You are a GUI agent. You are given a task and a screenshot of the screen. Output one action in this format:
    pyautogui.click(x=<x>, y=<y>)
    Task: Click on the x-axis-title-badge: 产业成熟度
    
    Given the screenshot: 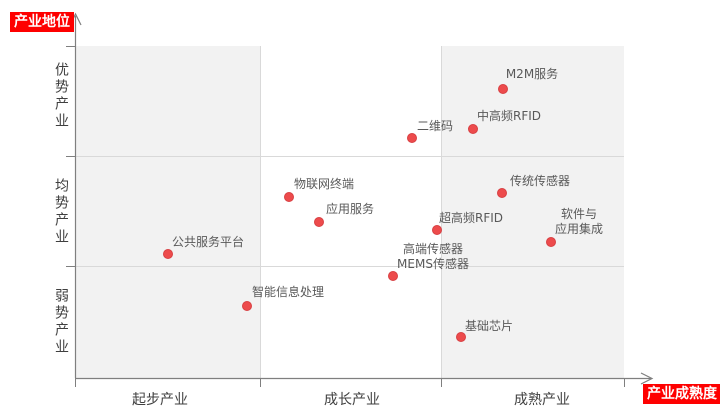 What is the action you would take?
    pyautogui.click(x=681, y=394)
    